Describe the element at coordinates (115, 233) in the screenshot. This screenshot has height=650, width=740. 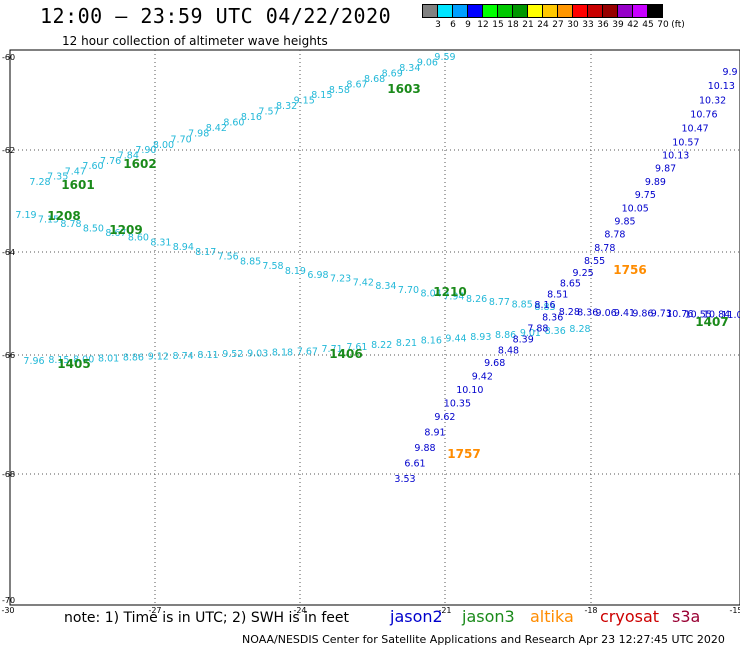
I see `wave-height-value: 8.67` at that location.